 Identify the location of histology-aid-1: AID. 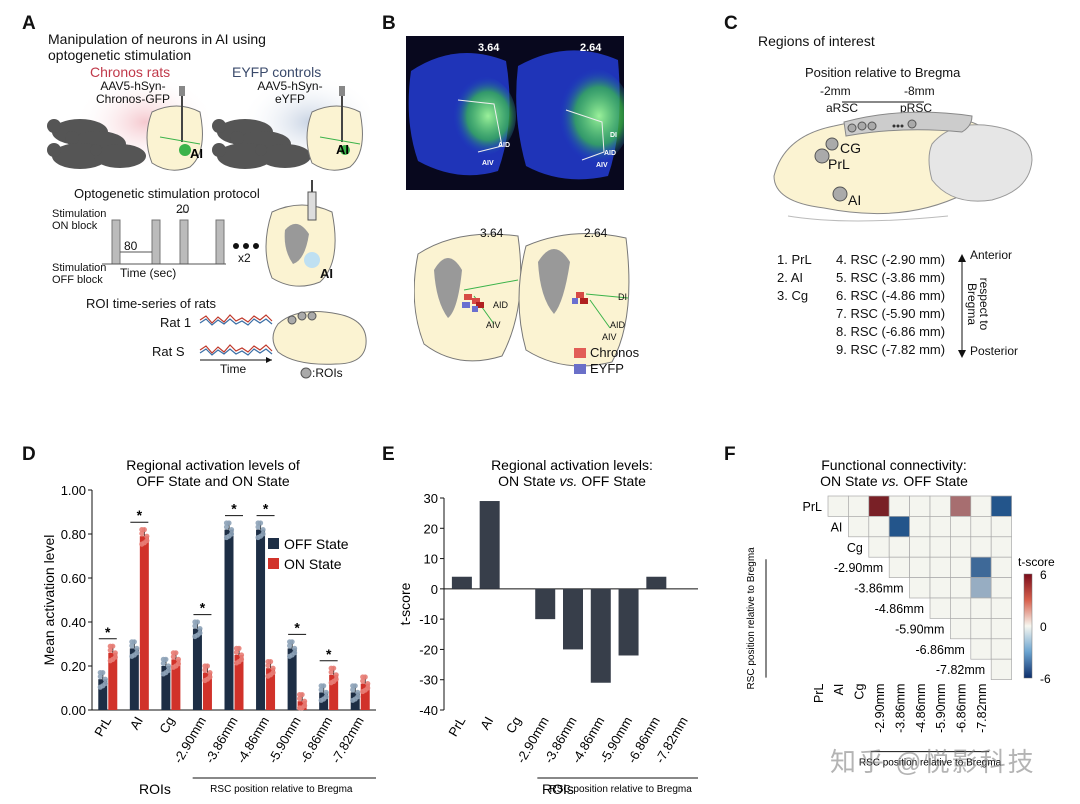
(504, 145).